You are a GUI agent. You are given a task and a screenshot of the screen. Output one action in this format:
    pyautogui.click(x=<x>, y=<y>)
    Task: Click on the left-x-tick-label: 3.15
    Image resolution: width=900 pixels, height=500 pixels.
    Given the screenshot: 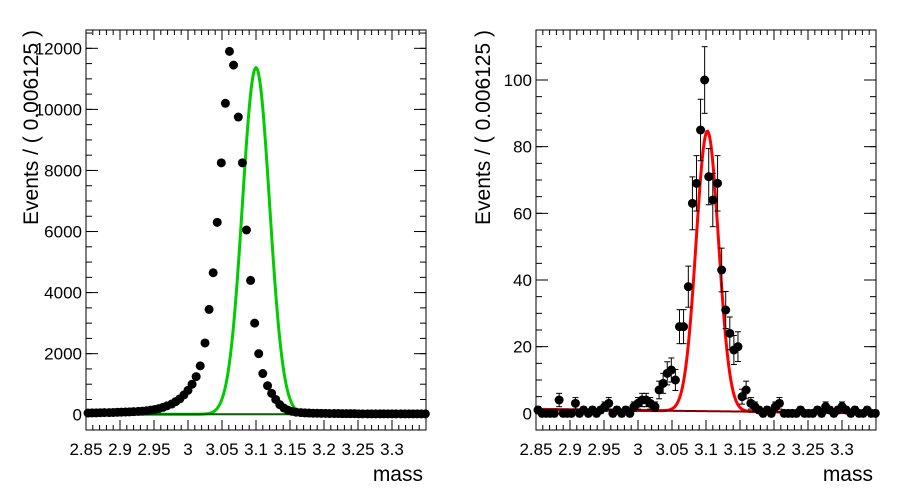 What is the action you would take?
    pyautogui.click(x=289, y=449)
    